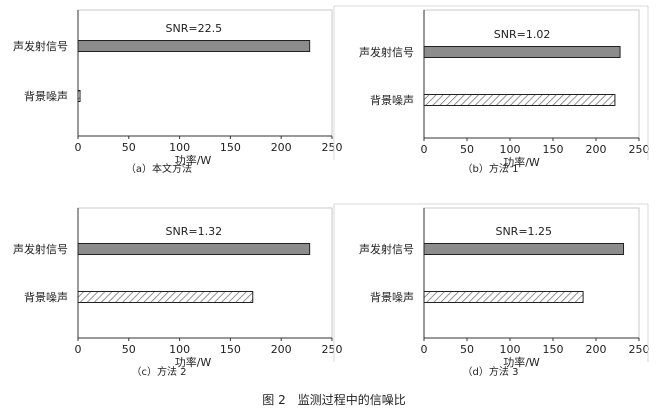 The height and width of the screenshot is (420, 669). What do you see at coordinates (522, 34) in the screenshot?
I see `snr-annotation: SNR=1.02` at bounding box center [522, 34].